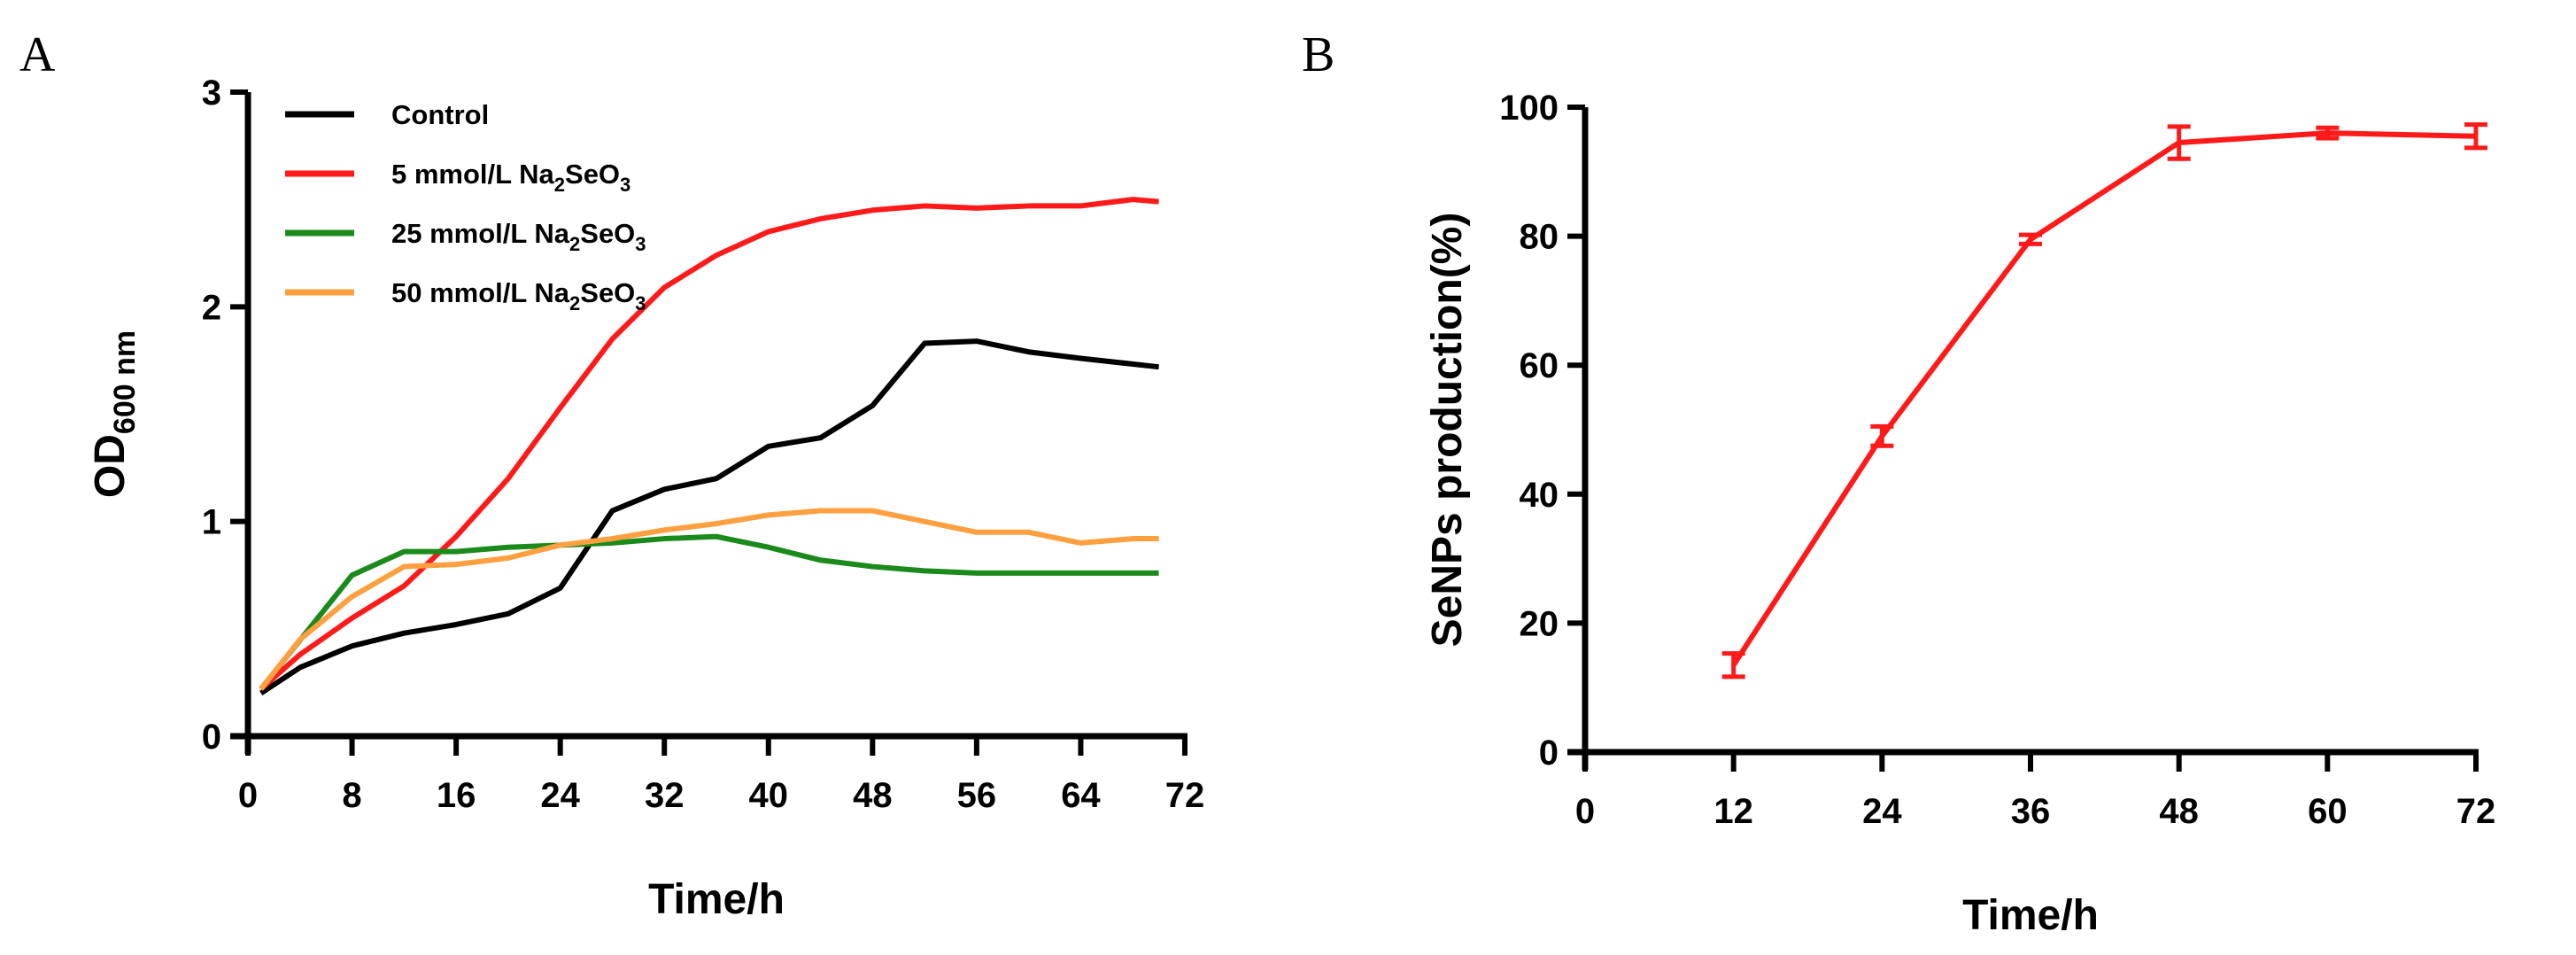 This screenshot has width=2576, height=955. Describe the element at coordinates (37, 54) in the screenshot. I see `panel-label: A` at that location.